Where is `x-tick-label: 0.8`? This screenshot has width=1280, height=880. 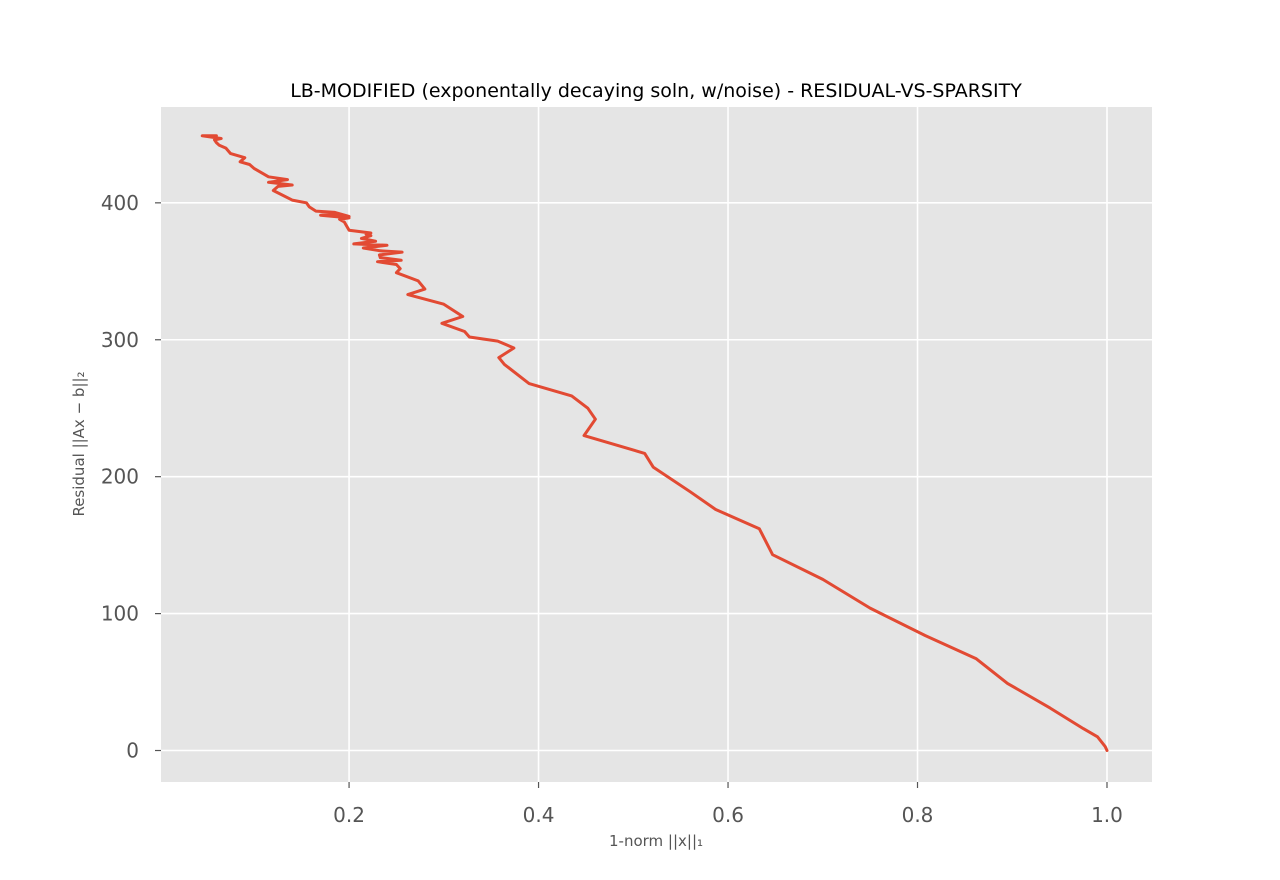
x-tick-label: 0.8 is located at coordinates (918, 815).